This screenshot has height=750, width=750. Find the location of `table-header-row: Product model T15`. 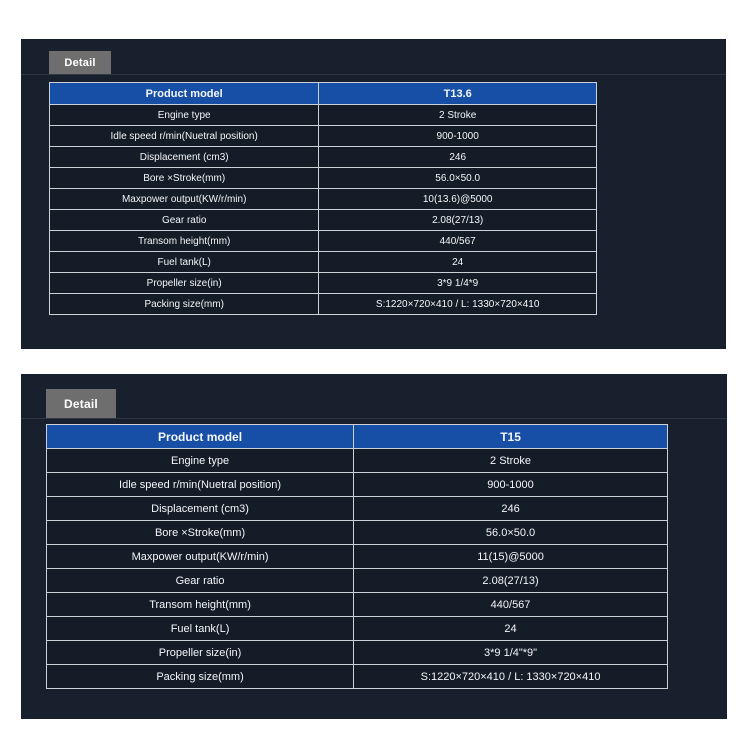

table-header-row: Product model T15 is located at coordinates (356, 436).